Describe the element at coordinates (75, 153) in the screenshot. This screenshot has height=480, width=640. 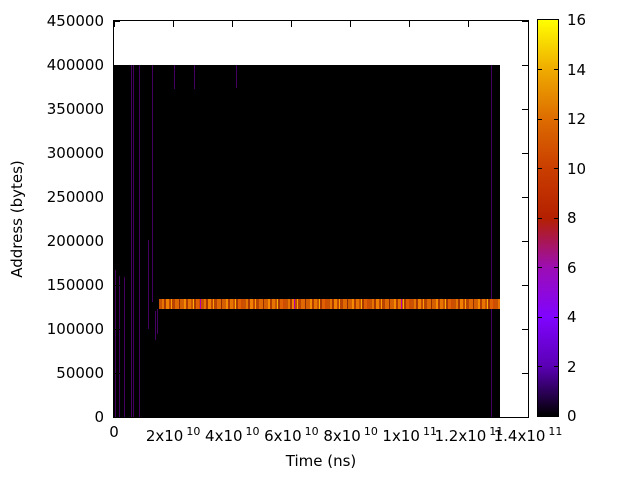
I see `y-tick-label: 300000` at that location.